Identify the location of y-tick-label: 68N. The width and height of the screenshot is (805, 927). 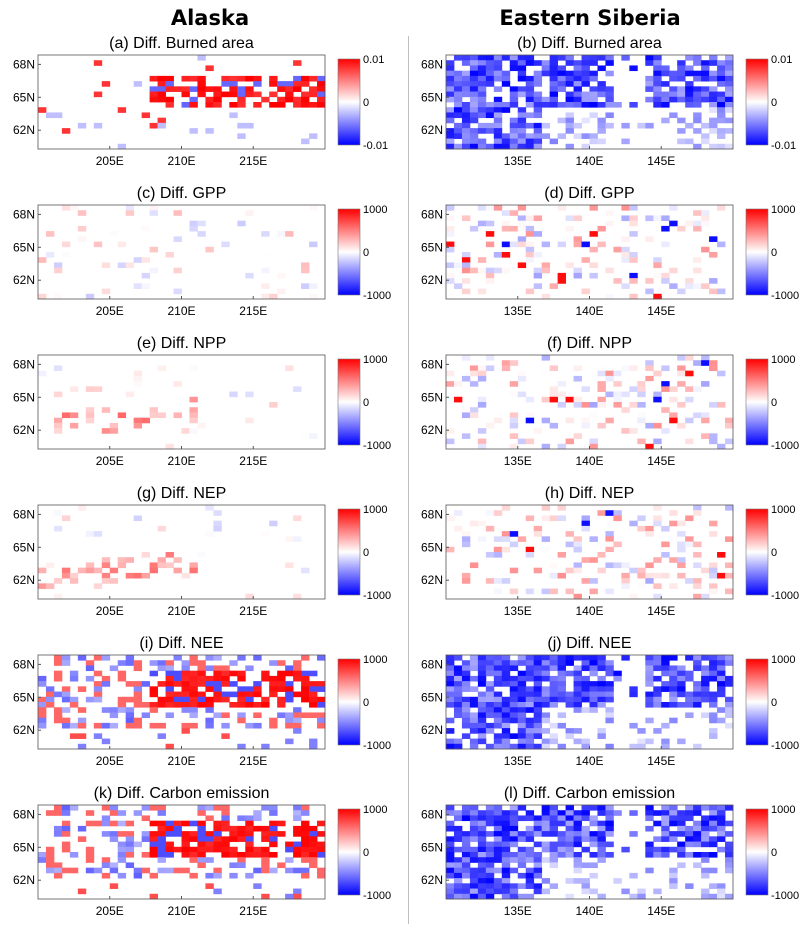
(24, 814).